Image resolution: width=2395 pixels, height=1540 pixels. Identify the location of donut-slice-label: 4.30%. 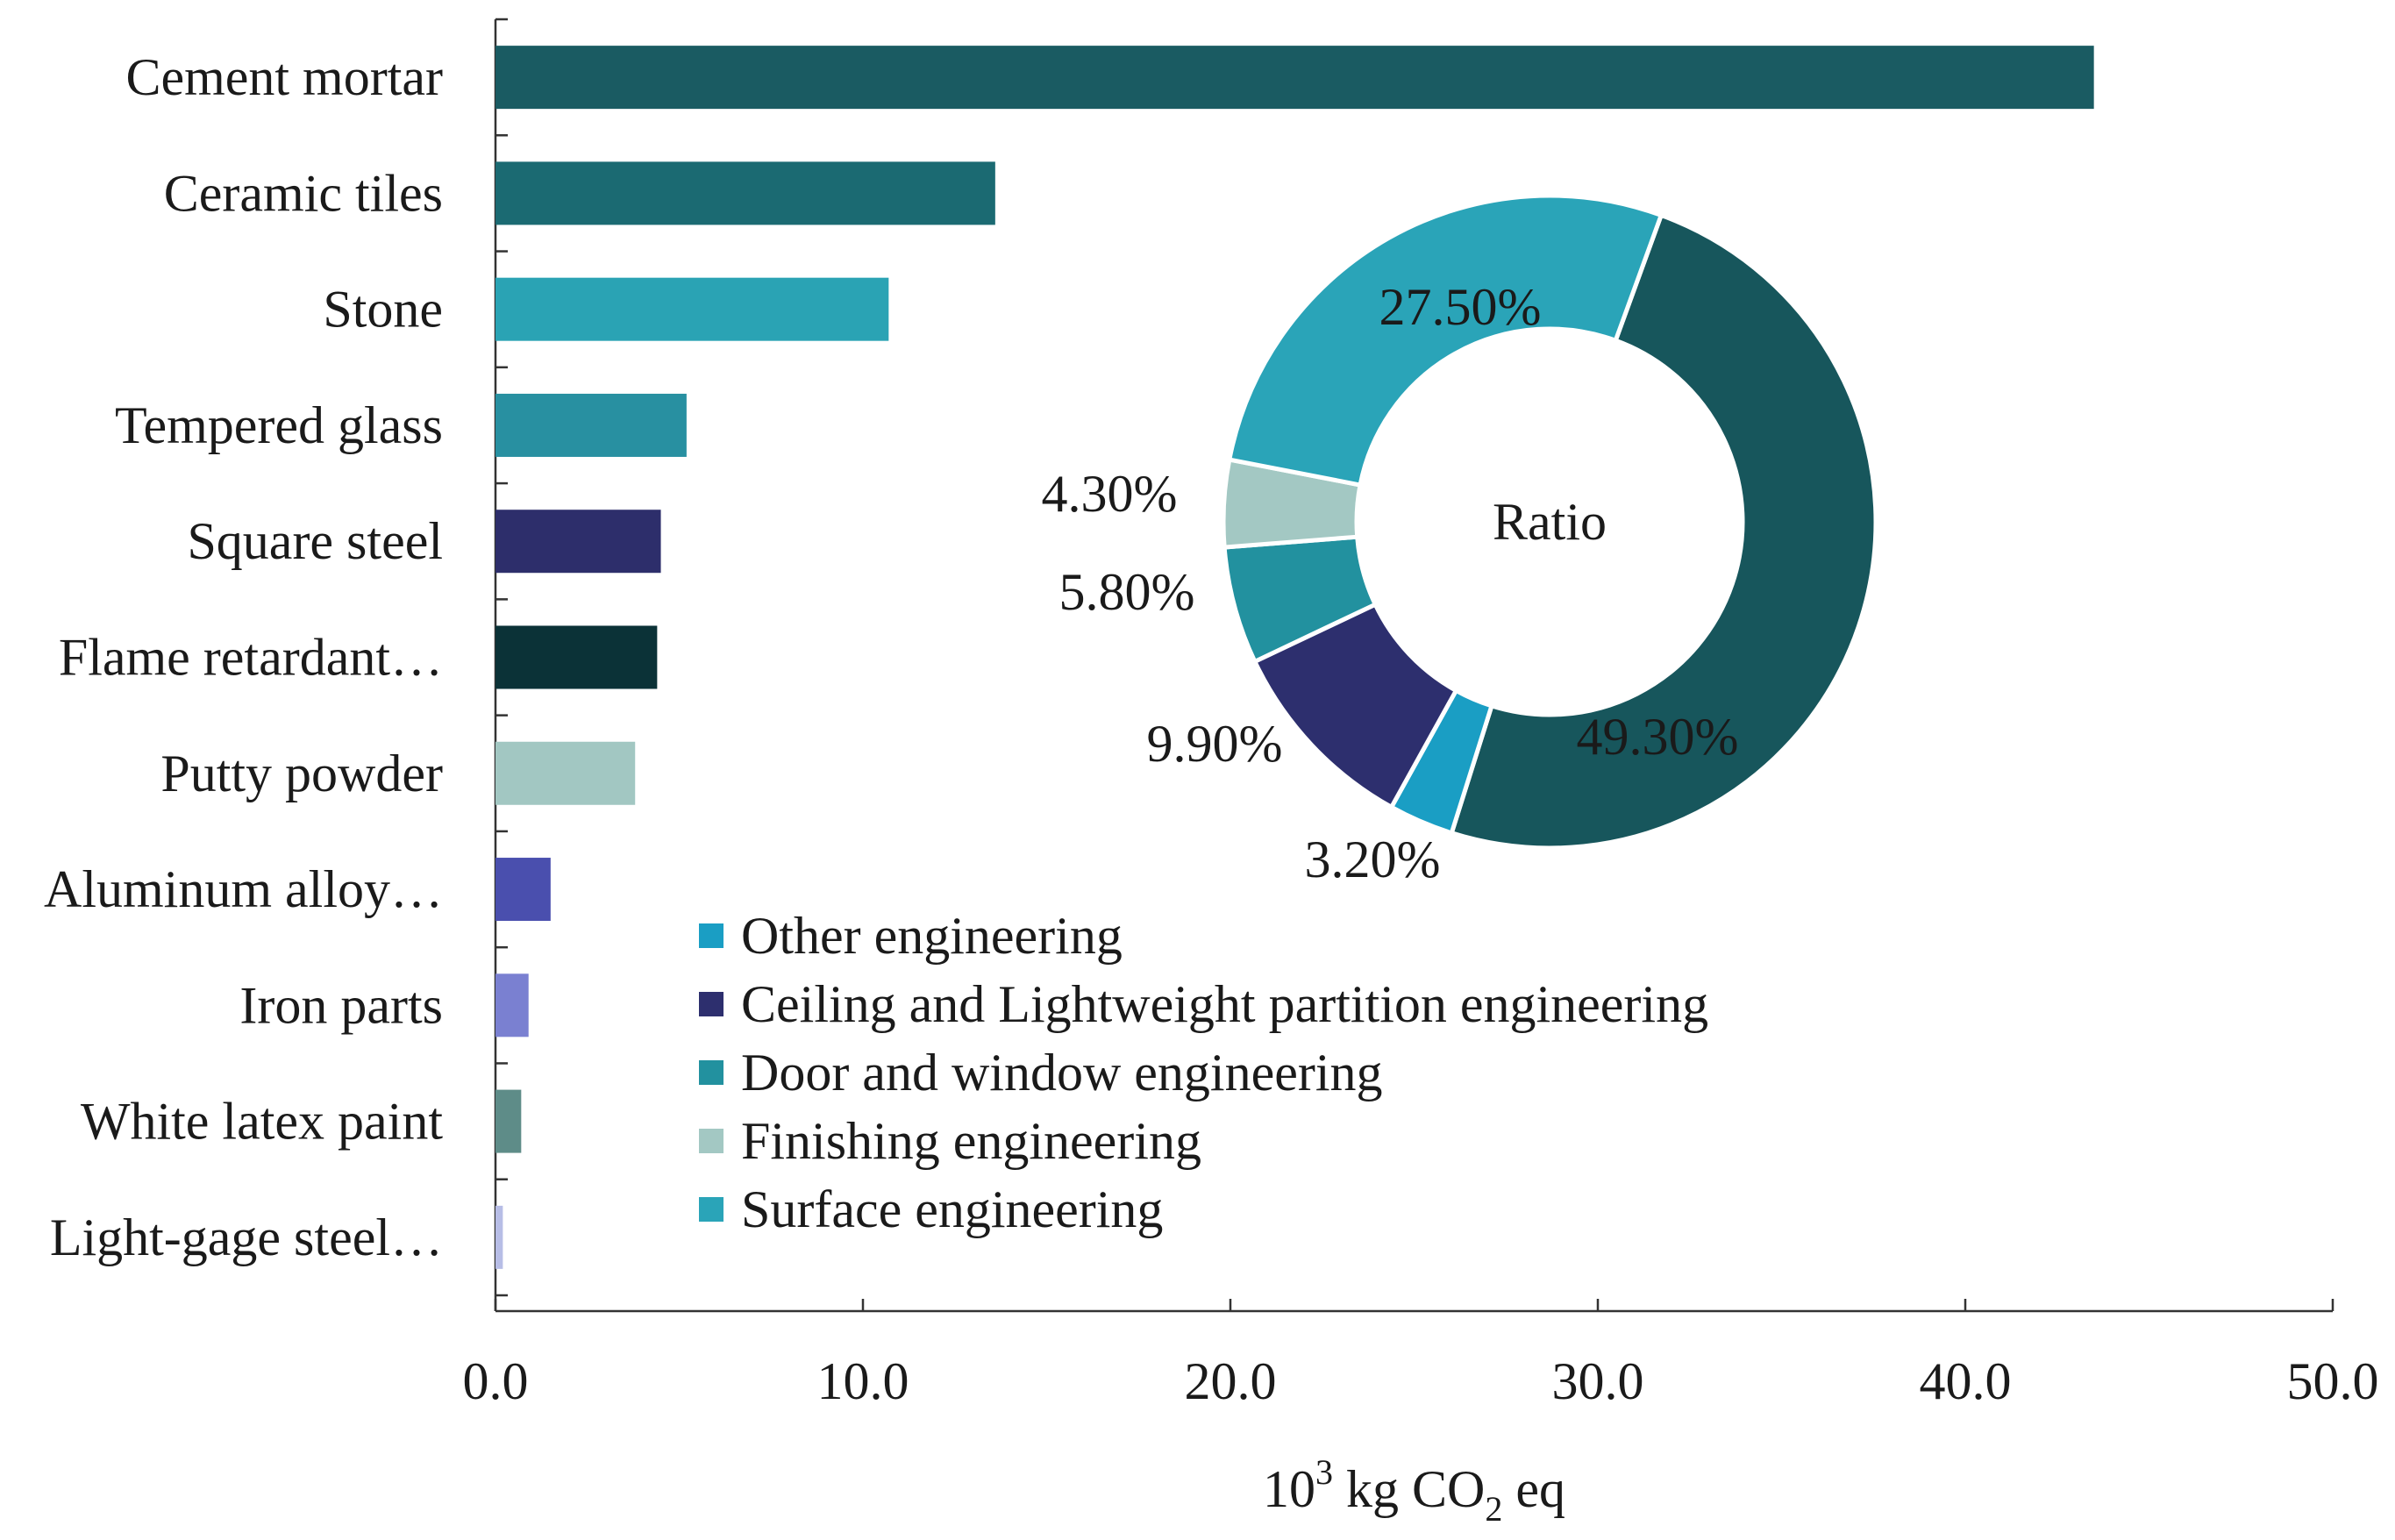
(1110, 494).